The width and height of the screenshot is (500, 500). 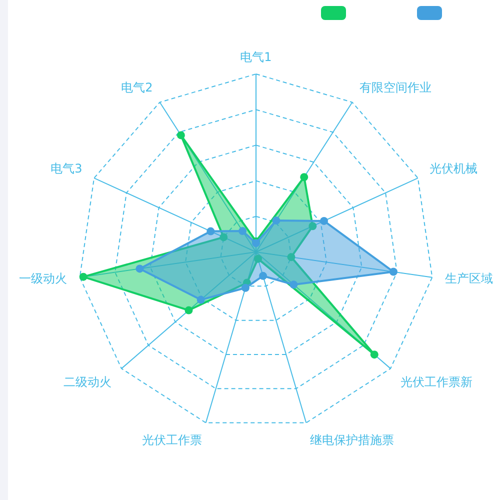 I want to click on spoke-label: 一级动火, so click(x=42, y=278).